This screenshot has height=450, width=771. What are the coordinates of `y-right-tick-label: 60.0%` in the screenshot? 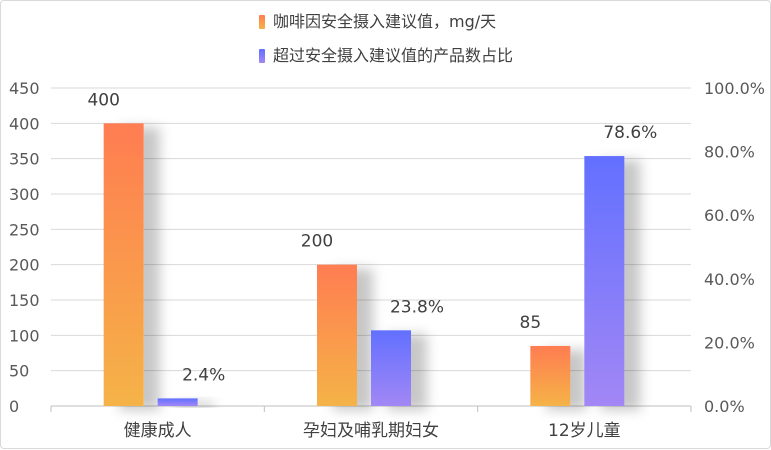 It's located at (729, 215).